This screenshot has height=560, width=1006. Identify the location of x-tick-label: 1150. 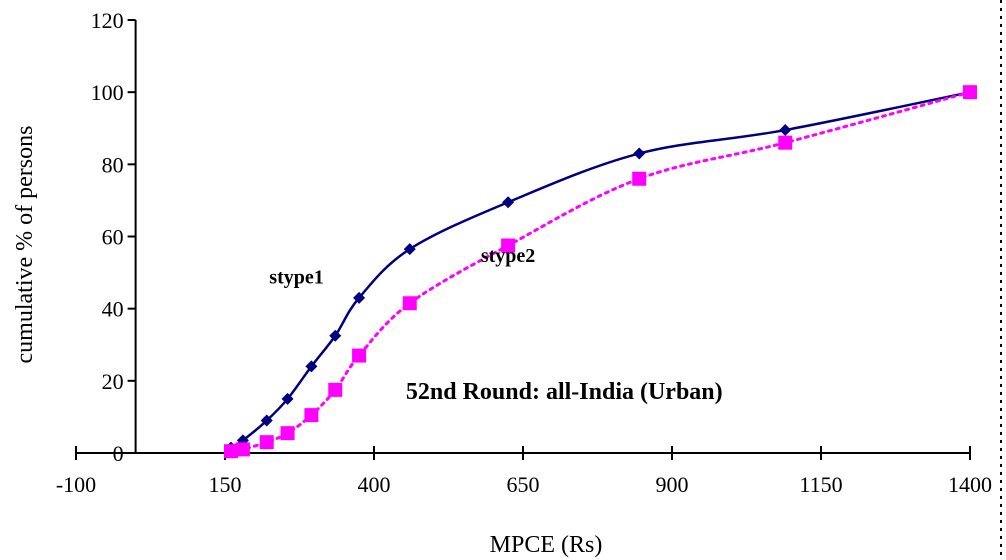
(820, 484).